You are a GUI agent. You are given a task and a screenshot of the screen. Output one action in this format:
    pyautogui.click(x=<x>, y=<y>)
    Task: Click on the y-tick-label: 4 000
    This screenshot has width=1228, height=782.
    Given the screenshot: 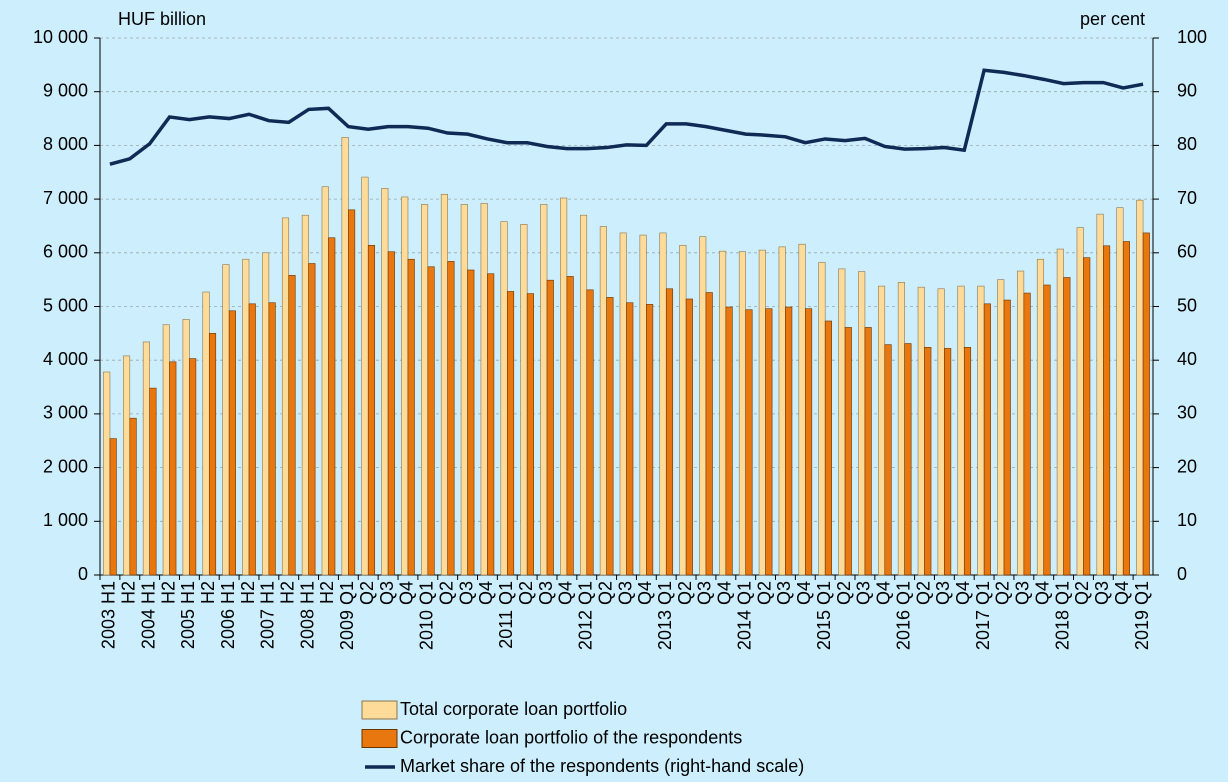 What is the action you would take?
    pyautogui.click(x=65, y=359)
    